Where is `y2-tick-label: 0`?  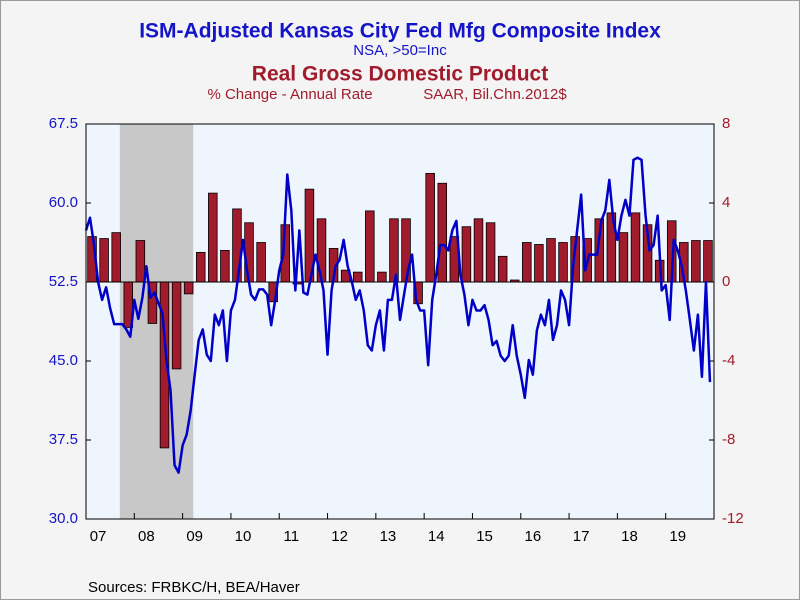
y2-tick-label: 0 is located at coordinates (726, 281).